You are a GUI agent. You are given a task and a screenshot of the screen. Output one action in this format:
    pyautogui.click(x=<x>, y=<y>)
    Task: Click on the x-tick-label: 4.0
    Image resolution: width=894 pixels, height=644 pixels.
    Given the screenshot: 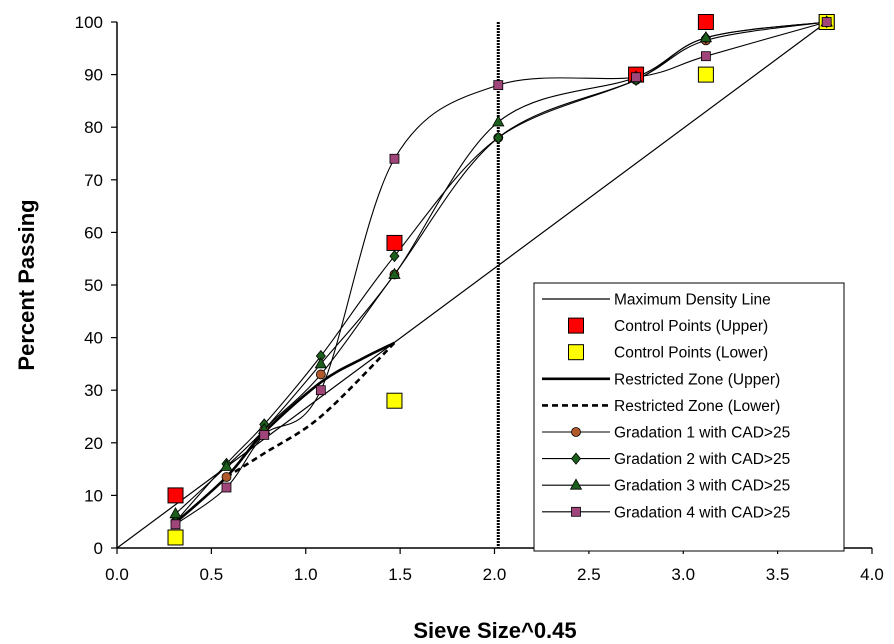 What is the action you would take?
    pyautogui.click(x=872, y=574)
    